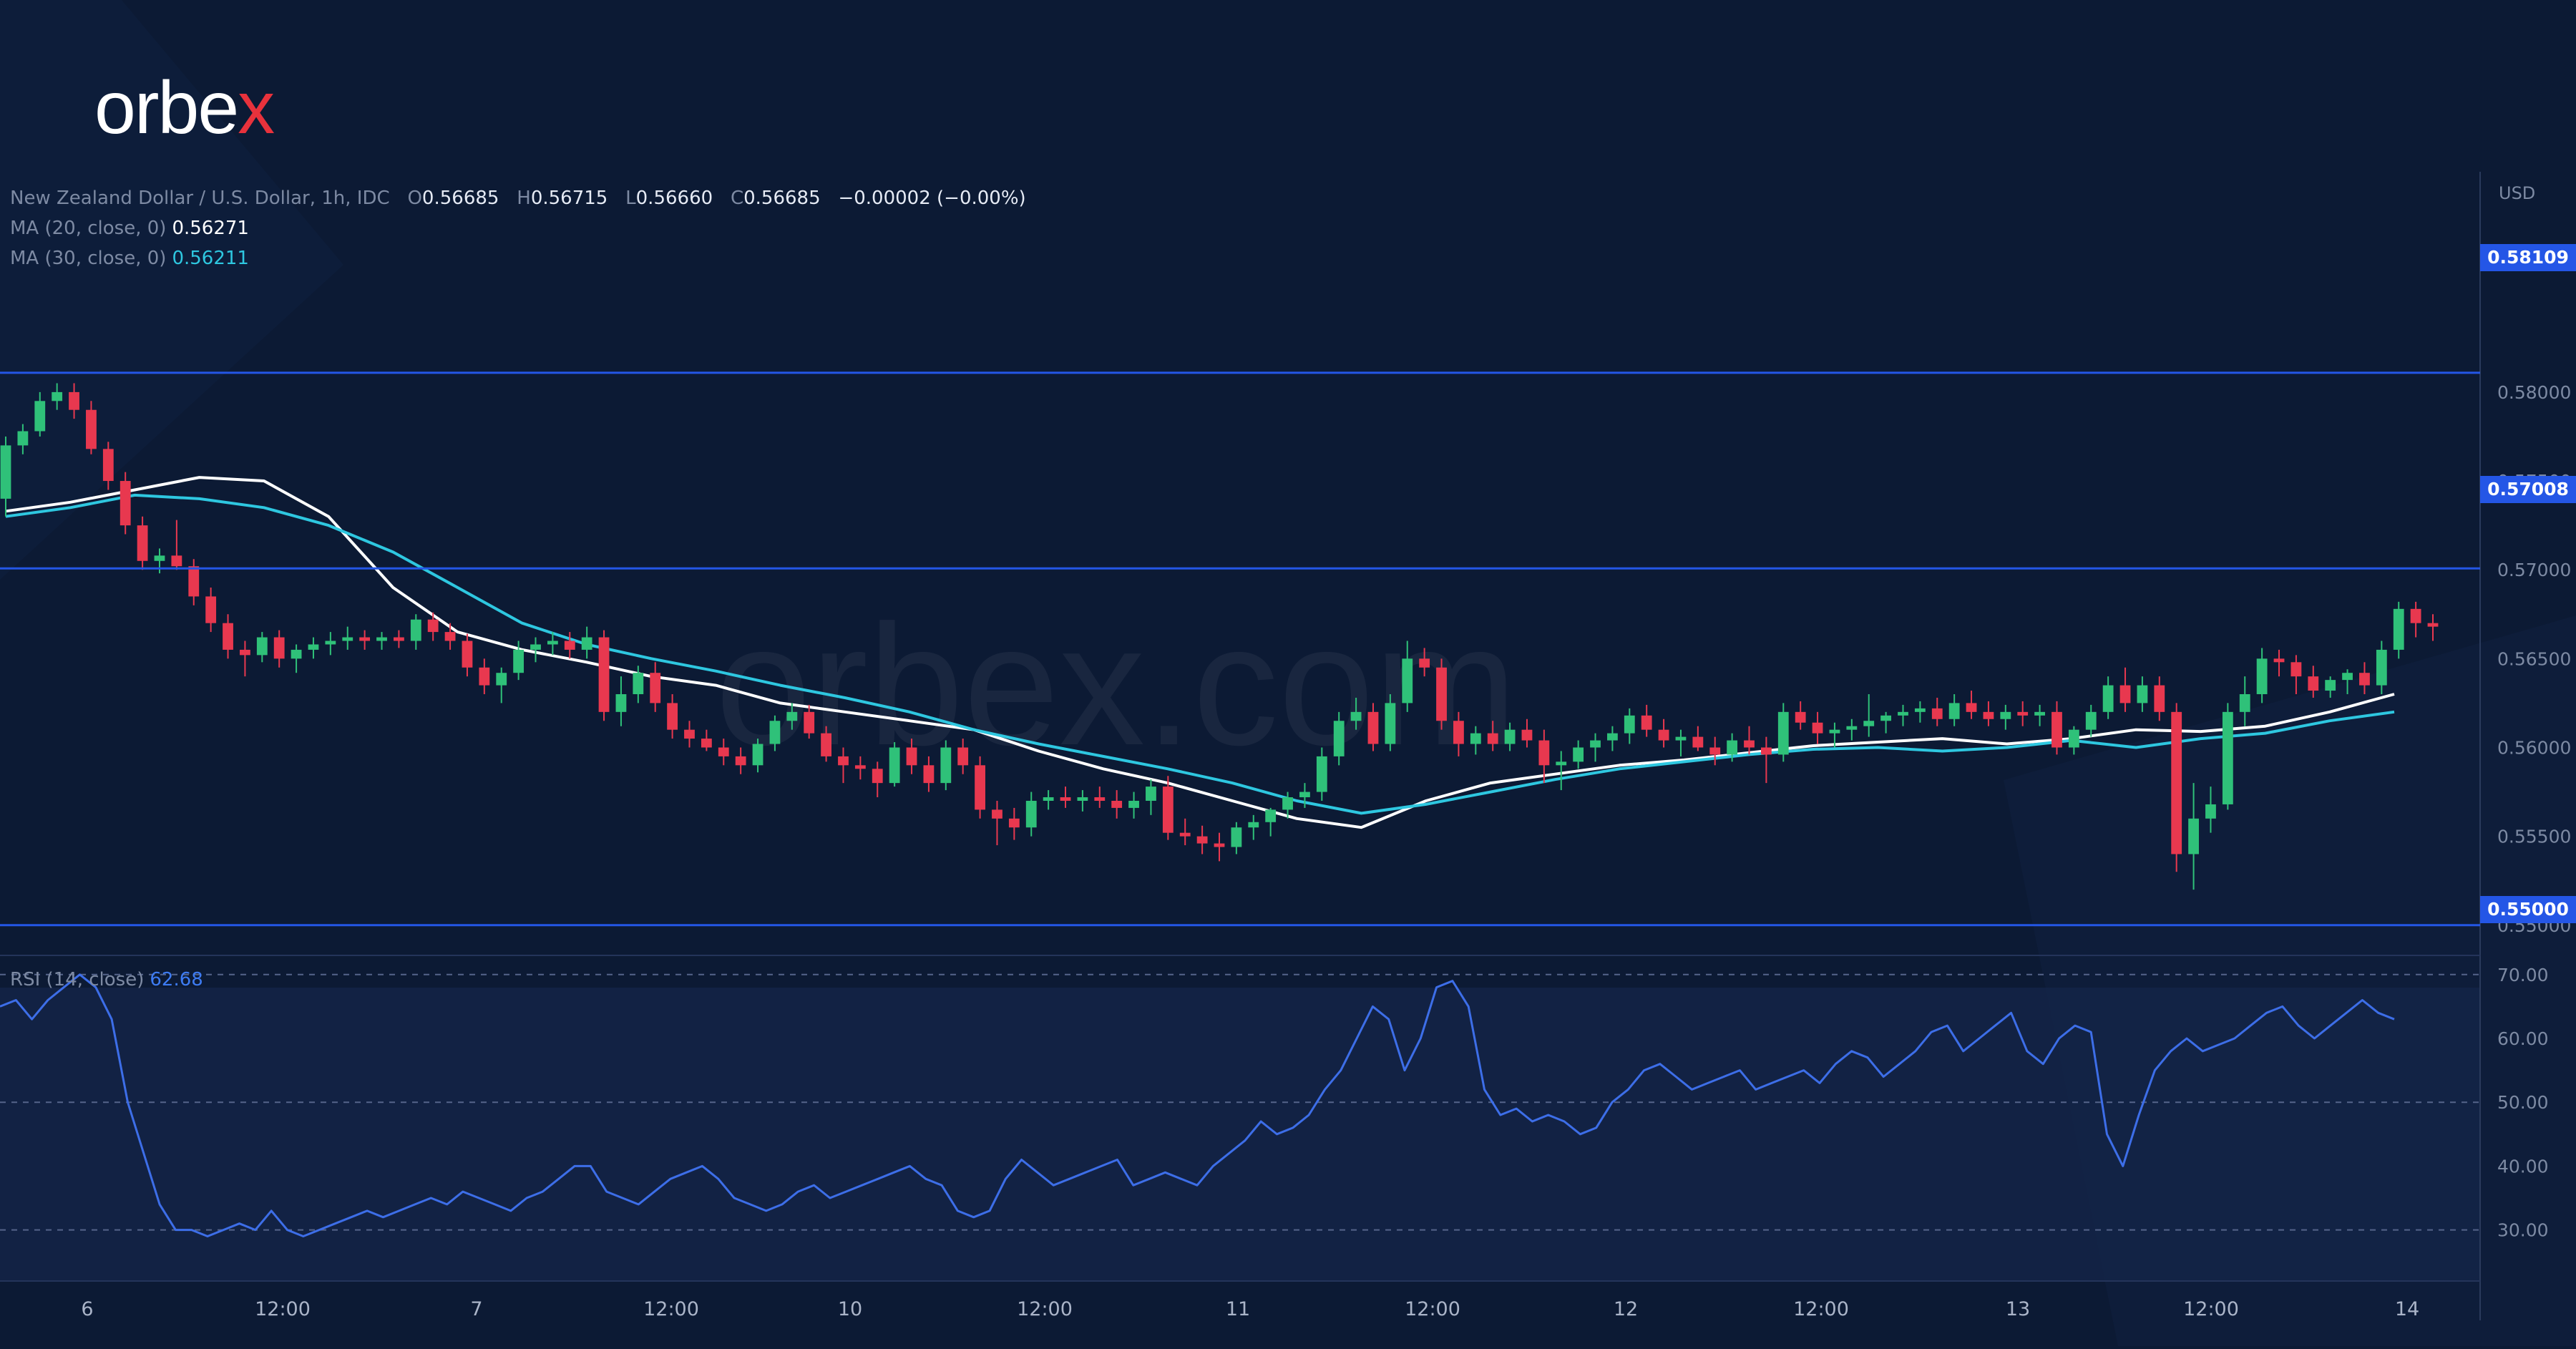 The image size is (2576, 1349). Describe the element at coordinates (2534, 392) in the screenshot. I see `price-tick-0: 0.58000` at that location.